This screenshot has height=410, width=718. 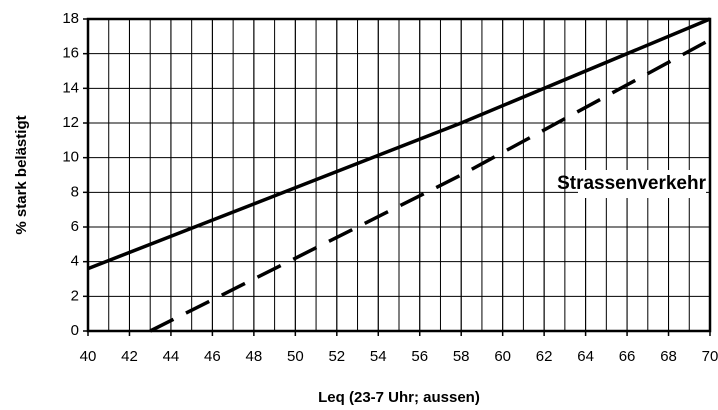 I want to click on y-axis-label: % stark belästigt, so click(x=21, y=174).